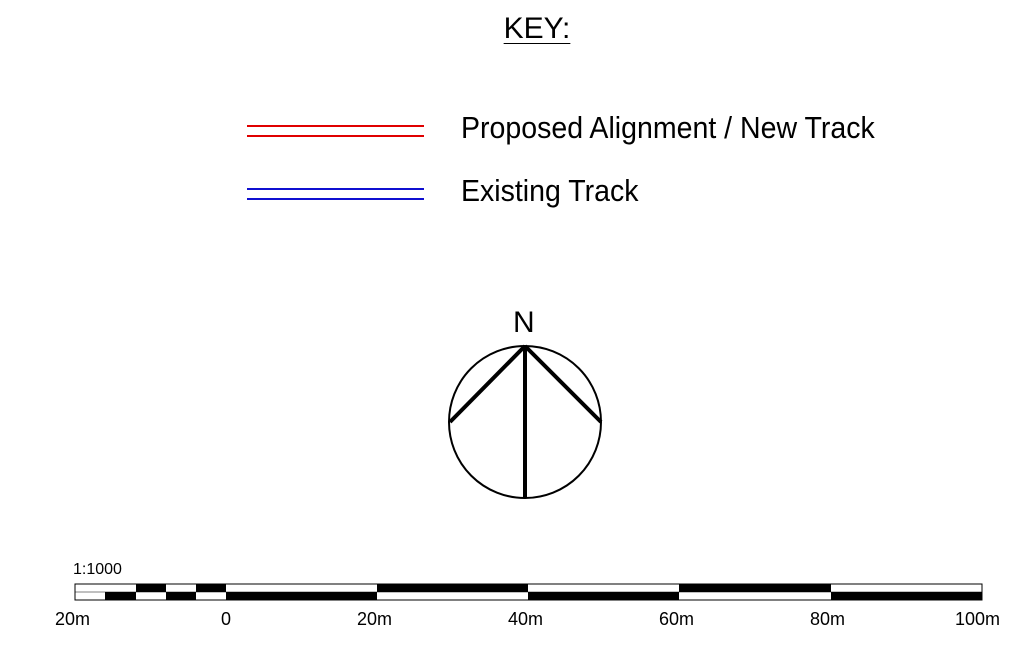 The width and height of the screenshot is (1017, 652). I want to click on legend-label-existing: Existing Track, so click(550, 190).